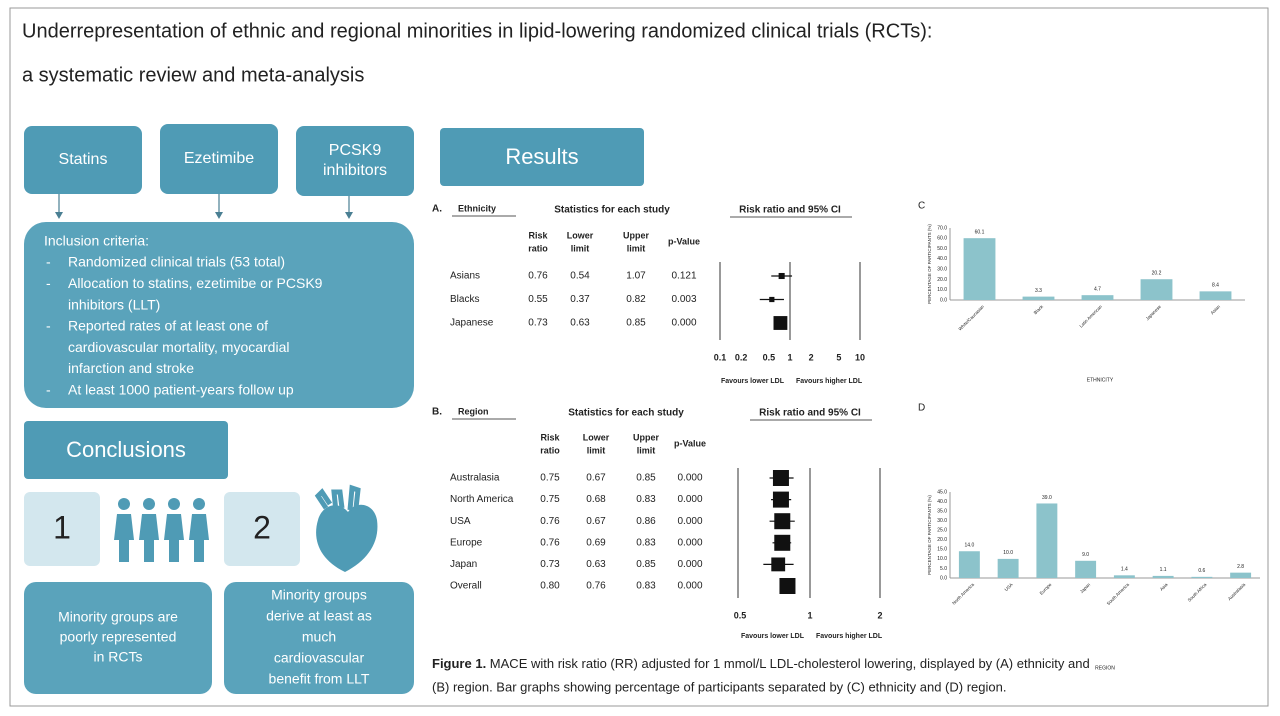  Describe the element at coordinates (963, 594) in the screenshot. I see `x-tick-label: North America` at that location.